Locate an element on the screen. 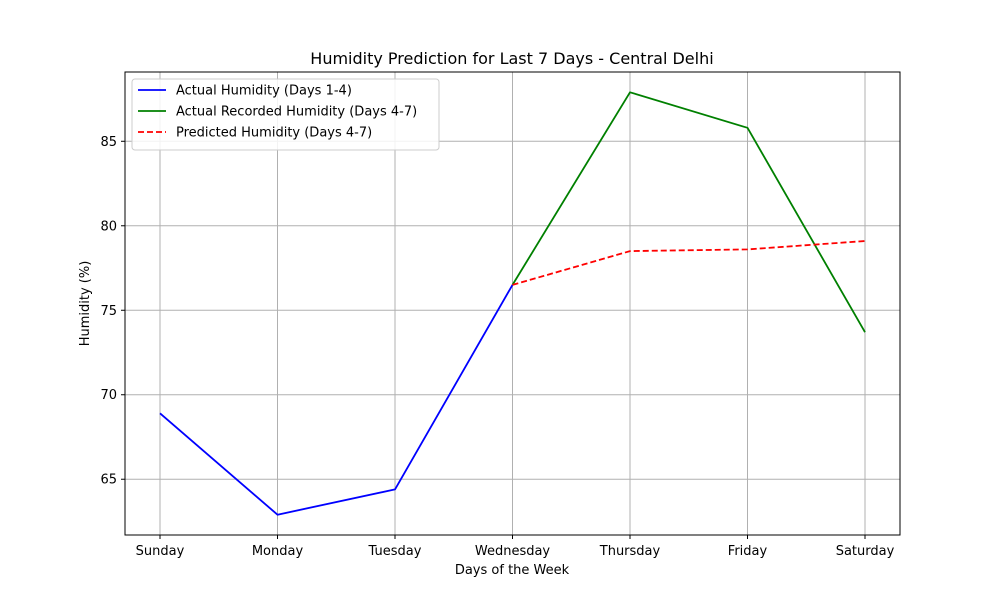 The height and width of the screenshot is (600, 1000). legend-box is located at coordinates (285, 114).